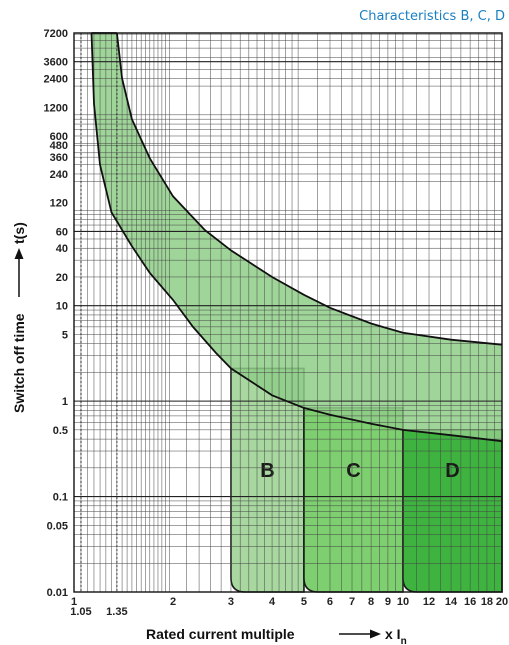 The height and width of the screenshot is (645, 509). Describe the element at coordinates (59, 137) in the screenshot. I see `y-tick-label: 600` at that location.